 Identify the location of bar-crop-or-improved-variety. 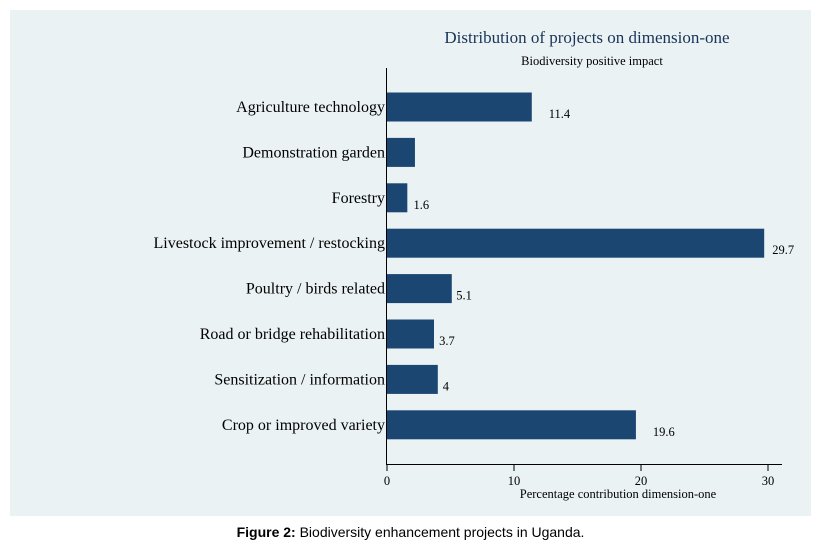
(511, 425).